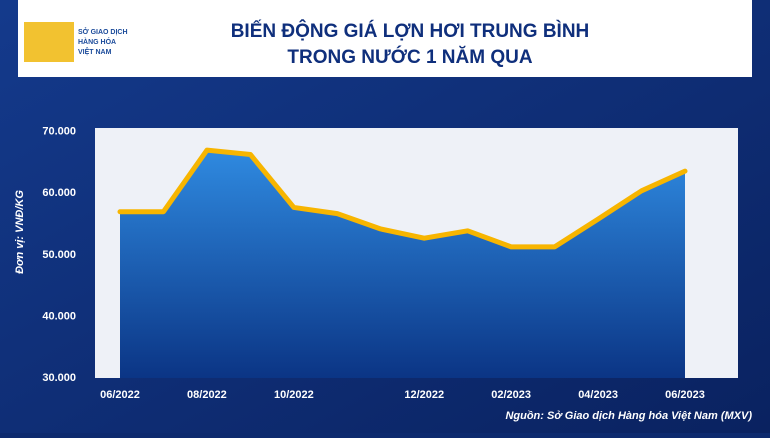 This screenshot has height=438, width=770. What do you see at coordinates (97, 41) in the screenshot?
I see `logo-text: HÀNG HÓA` at bounding box center [97, 41].